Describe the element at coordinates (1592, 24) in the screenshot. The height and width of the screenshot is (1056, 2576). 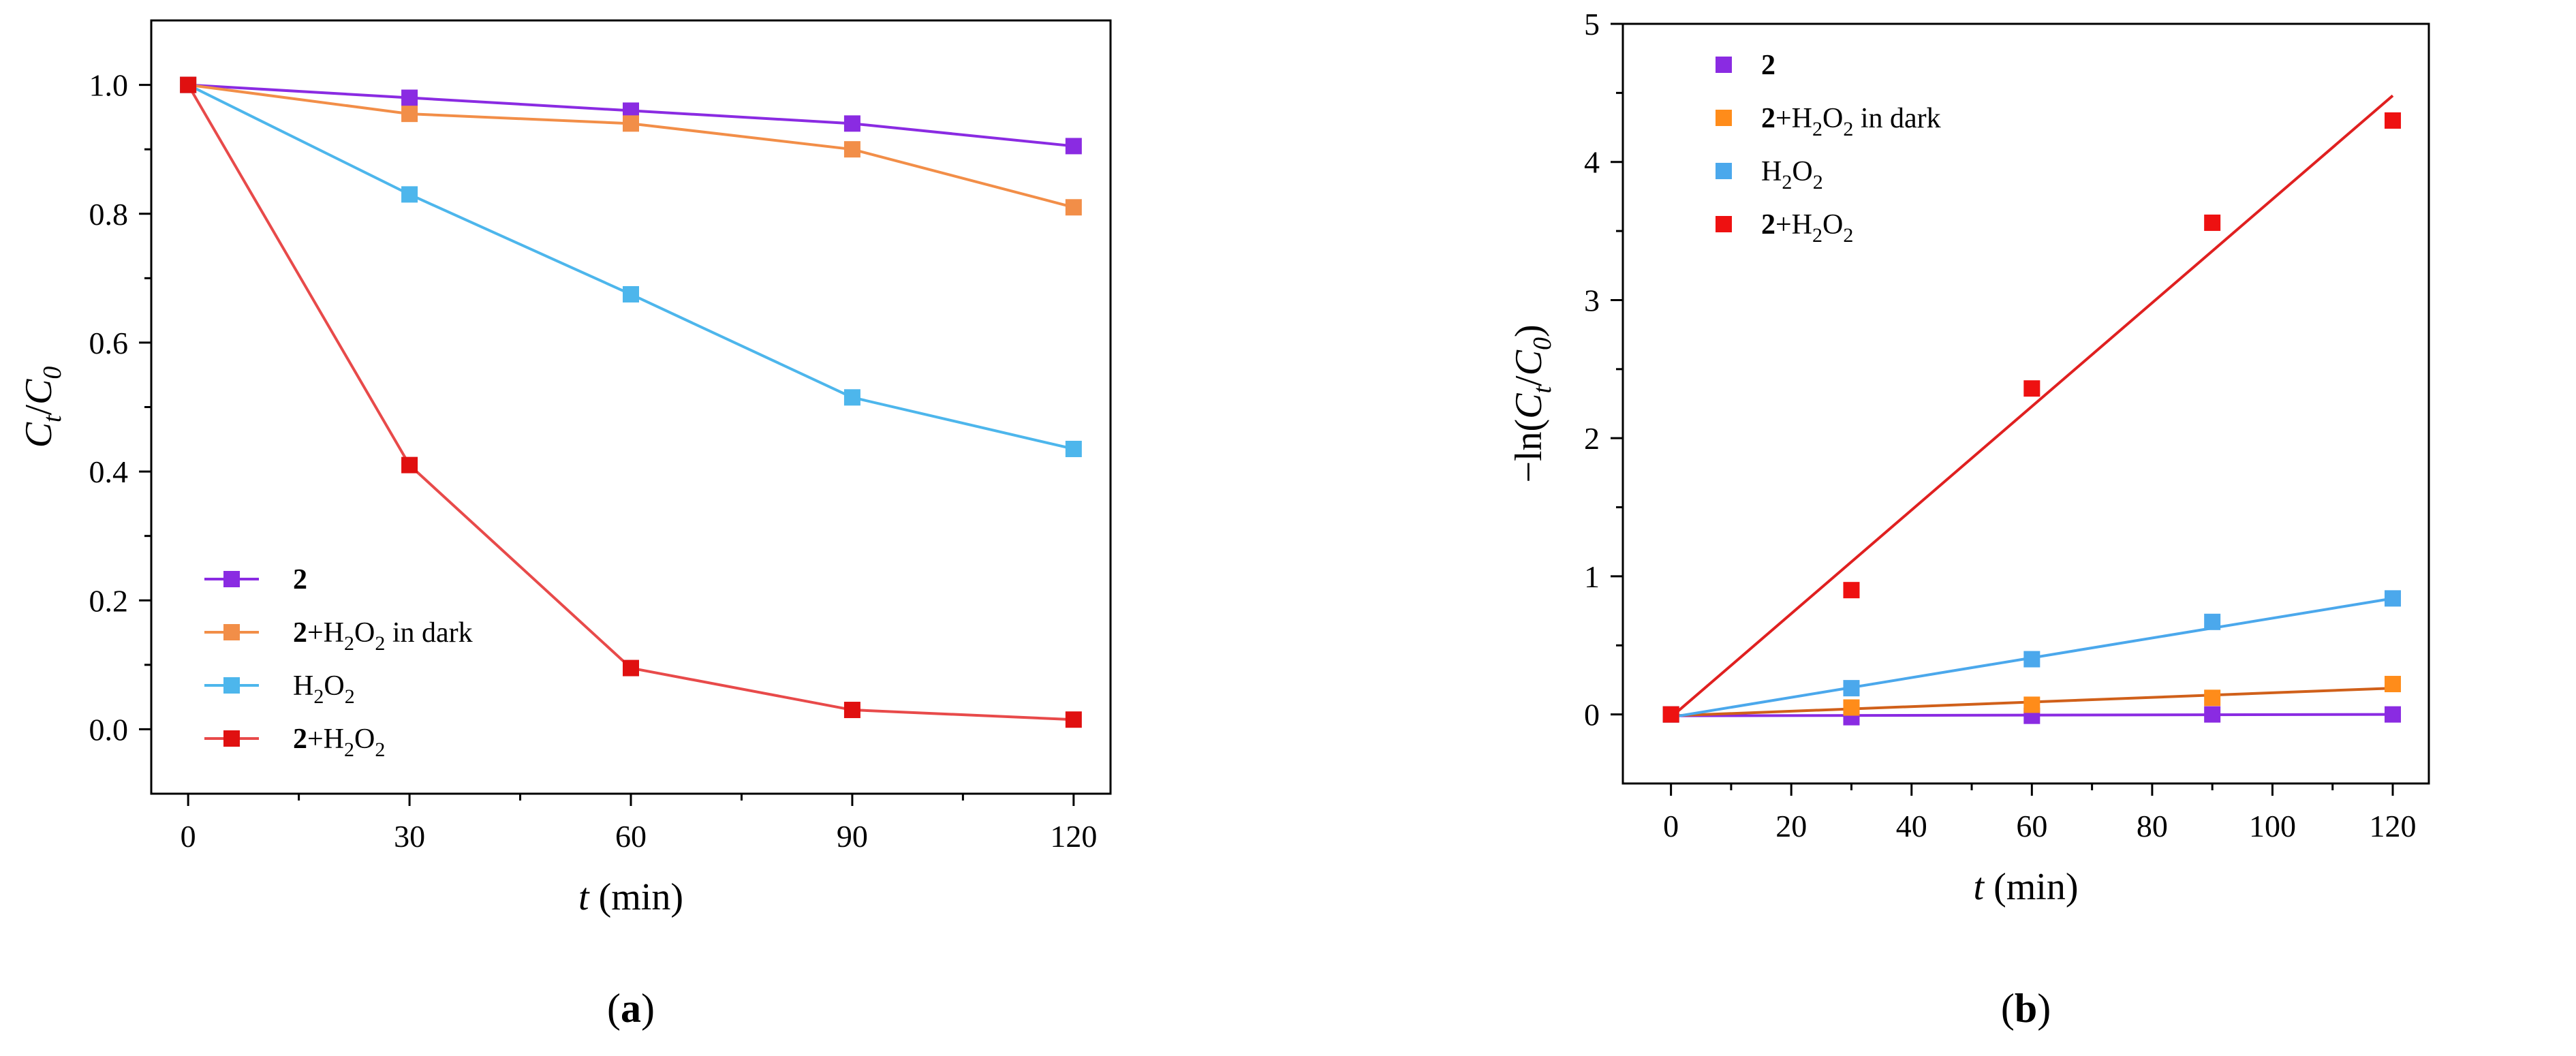
I see `panel-b-y-tick-label: 5` at that location.